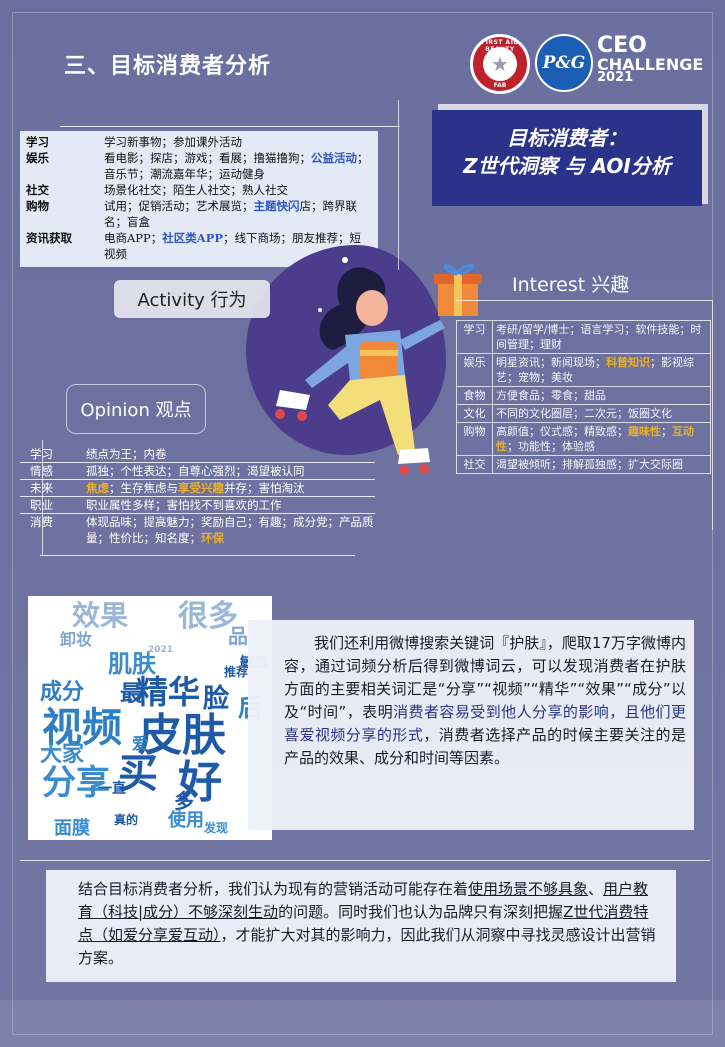 This screenshot has width=725, height=1047. I want to click on activity-side-line, so click(398, 185).